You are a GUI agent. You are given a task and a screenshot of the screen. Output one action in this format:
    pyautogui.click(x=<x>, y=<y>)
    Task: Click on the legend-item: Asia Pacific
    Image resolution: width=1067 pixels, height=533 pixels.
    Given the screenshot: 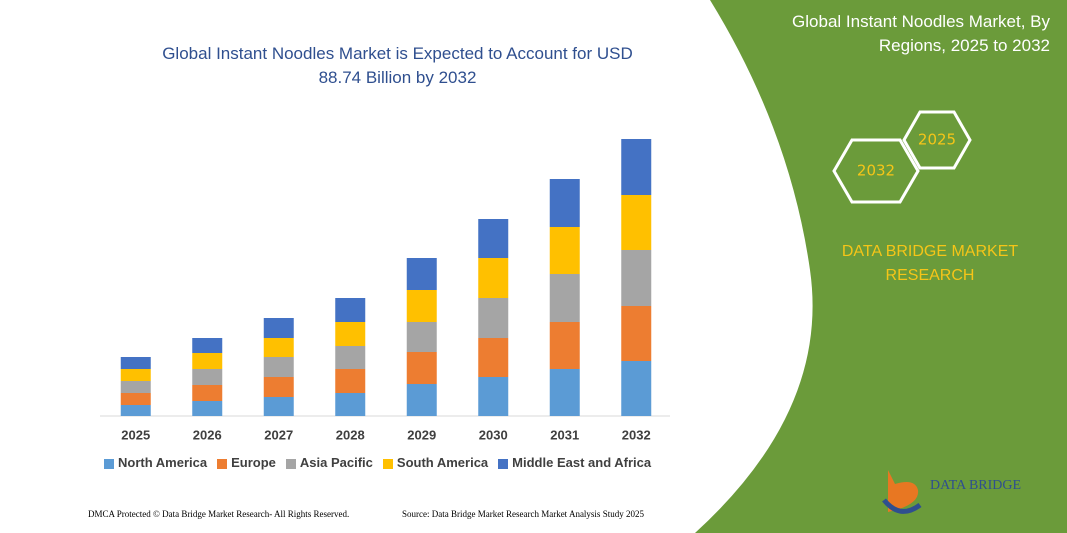 What is the action you would take?
    pyautogui.click(x=329, y=462)
    